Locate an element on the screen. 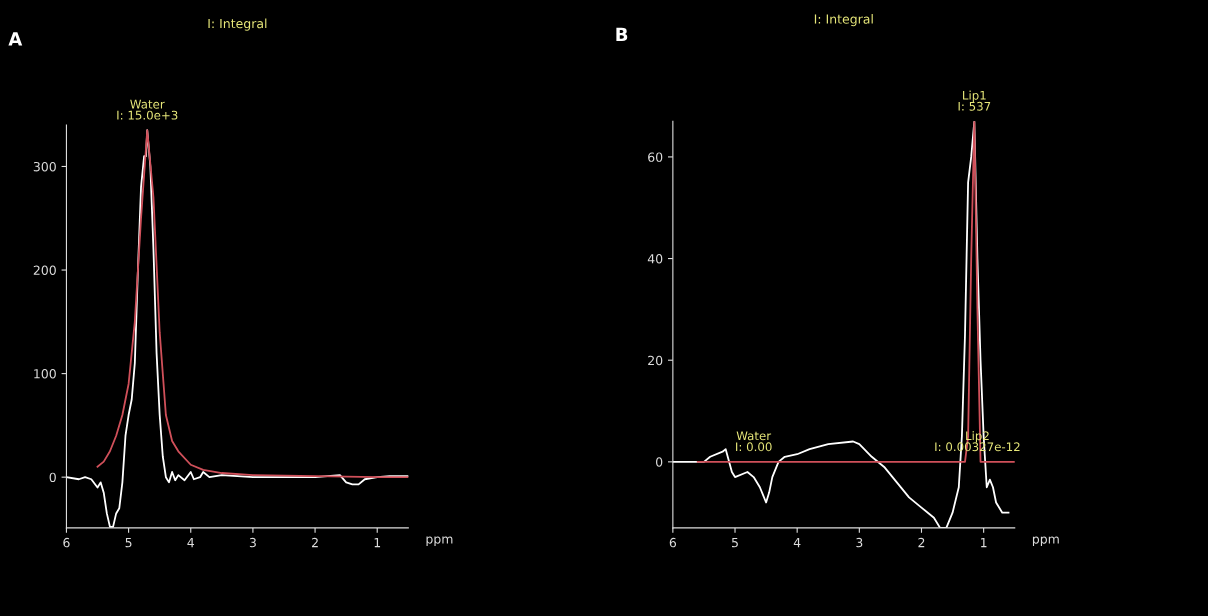  y-tick-label: 60 is located at coordinates (655, 157).